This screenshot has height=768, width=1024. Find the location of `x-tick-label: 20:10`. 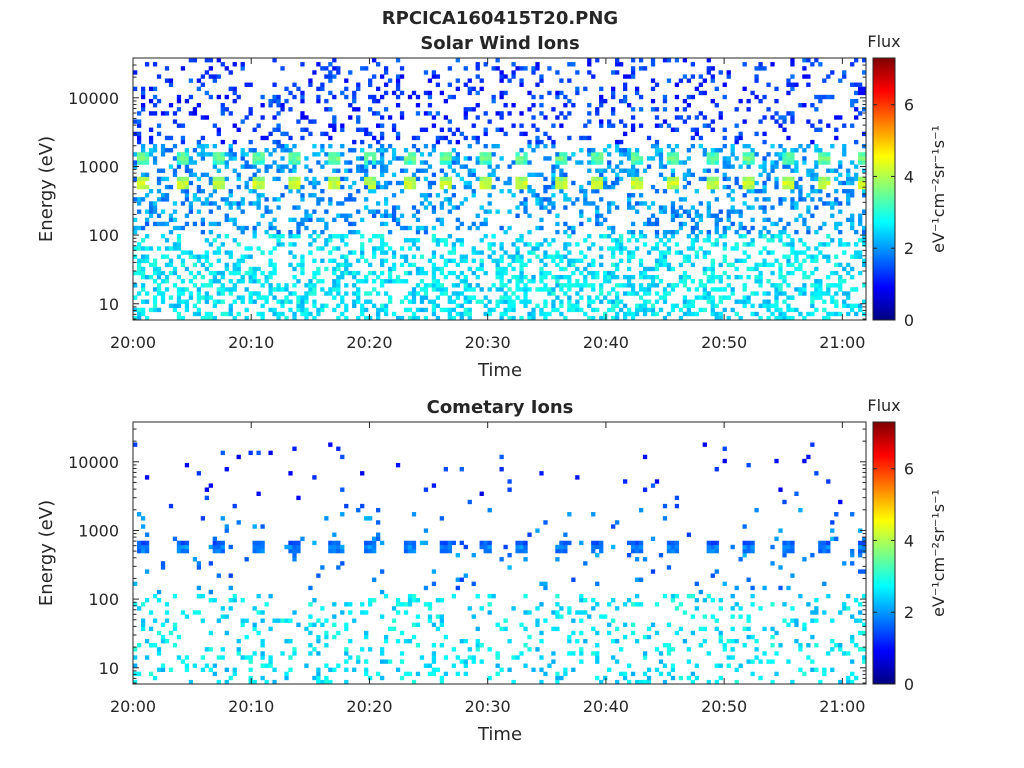

x-tick-label: 20:10 is located at coordinates (251, 342).